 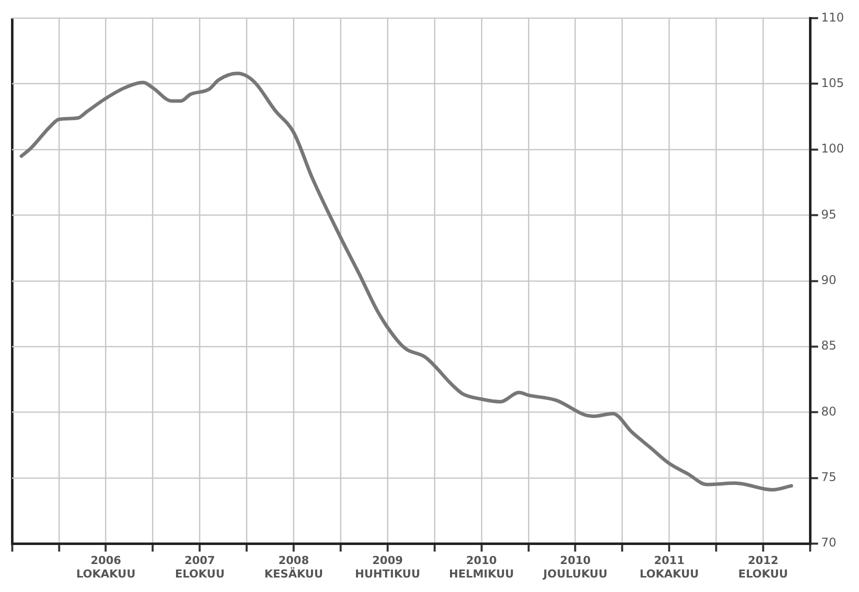 What do you see at coordinates (828, 543) in the screenshot?
I see `y-tick-label: 70` at bounding box center [828, 543].